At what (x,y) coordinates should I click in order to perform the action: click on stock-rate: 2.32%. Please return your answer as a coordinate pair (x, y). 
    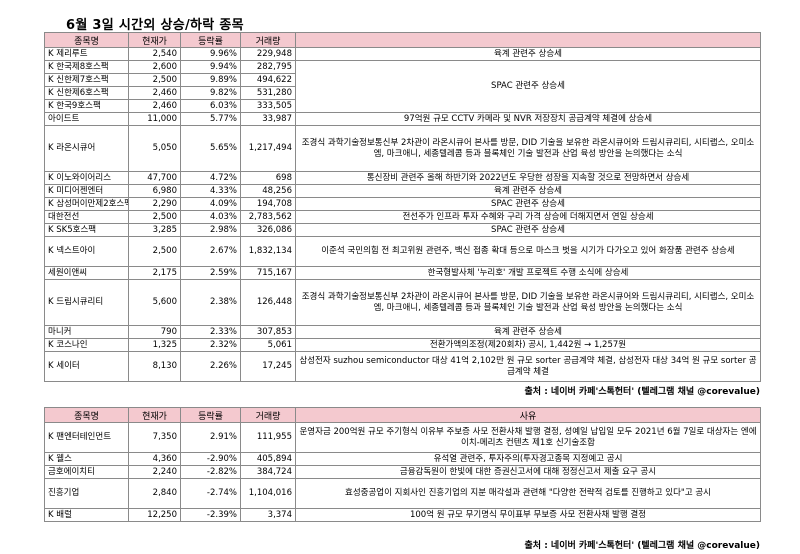
    Looking at the image, I should click on (210, 345).